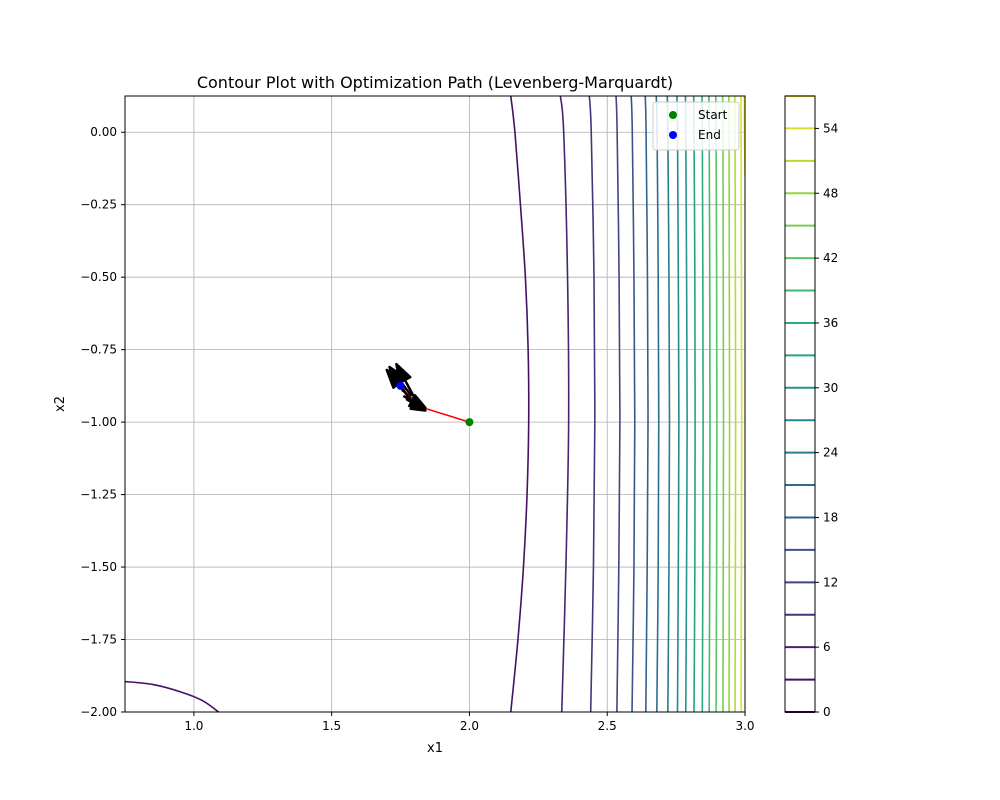 This screenshot has height=800, width=1000. I want to click on y-tick-label: −1.75, so click(98, 640).